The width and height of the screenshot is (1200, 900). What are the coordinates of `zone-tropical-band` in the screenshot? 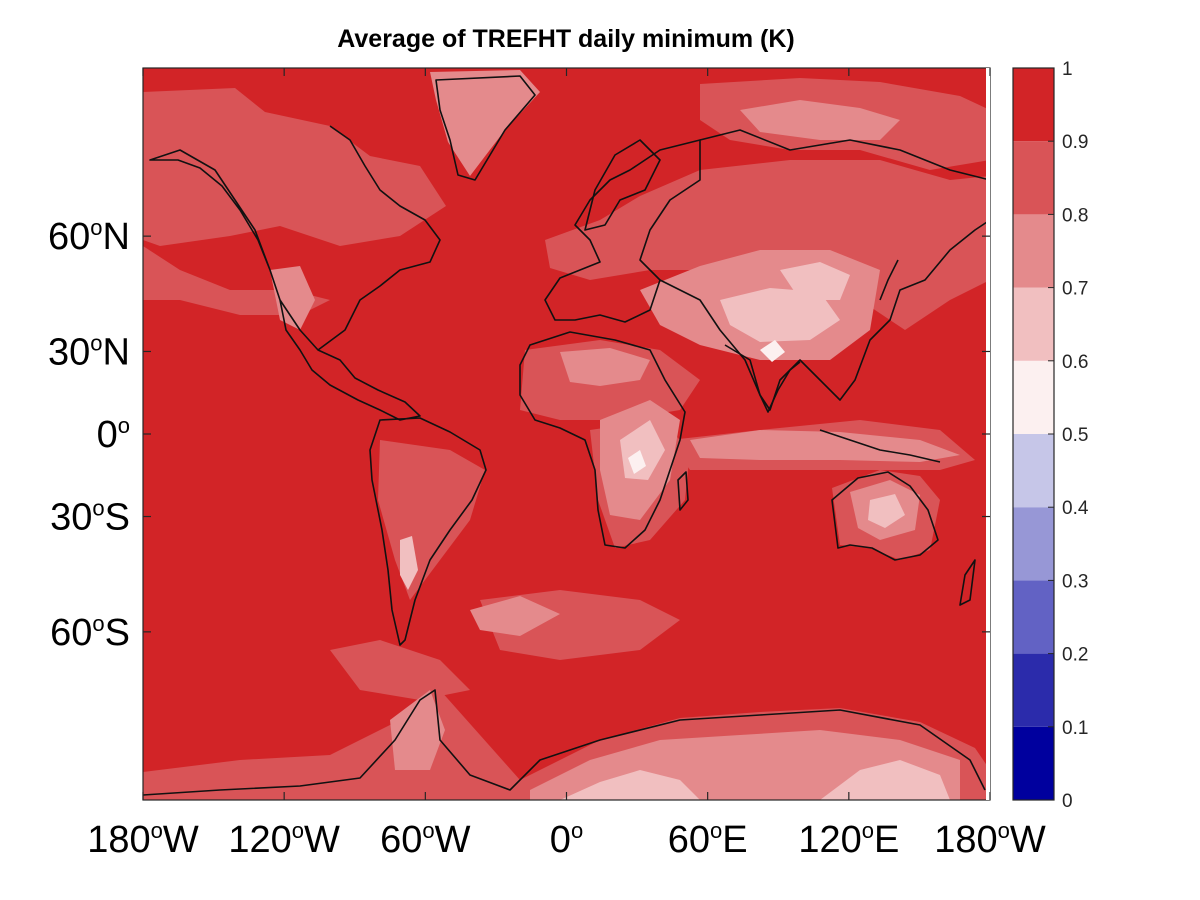 It's located at (825, 446).